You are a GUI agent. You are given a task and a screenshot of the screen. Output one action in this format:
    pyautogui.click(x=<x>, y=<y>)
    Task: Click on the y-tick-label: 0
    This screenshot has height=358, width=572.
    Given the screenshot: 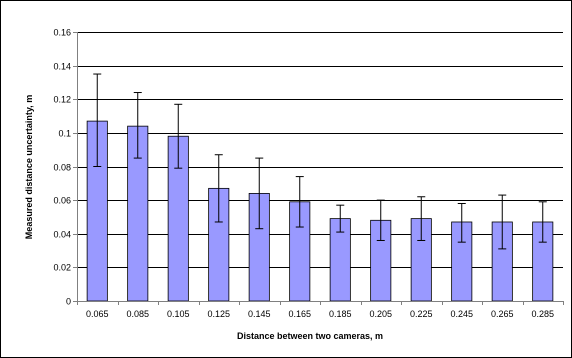 What is the action you would take?
    pyautogui.click(x=68, y=302)
    